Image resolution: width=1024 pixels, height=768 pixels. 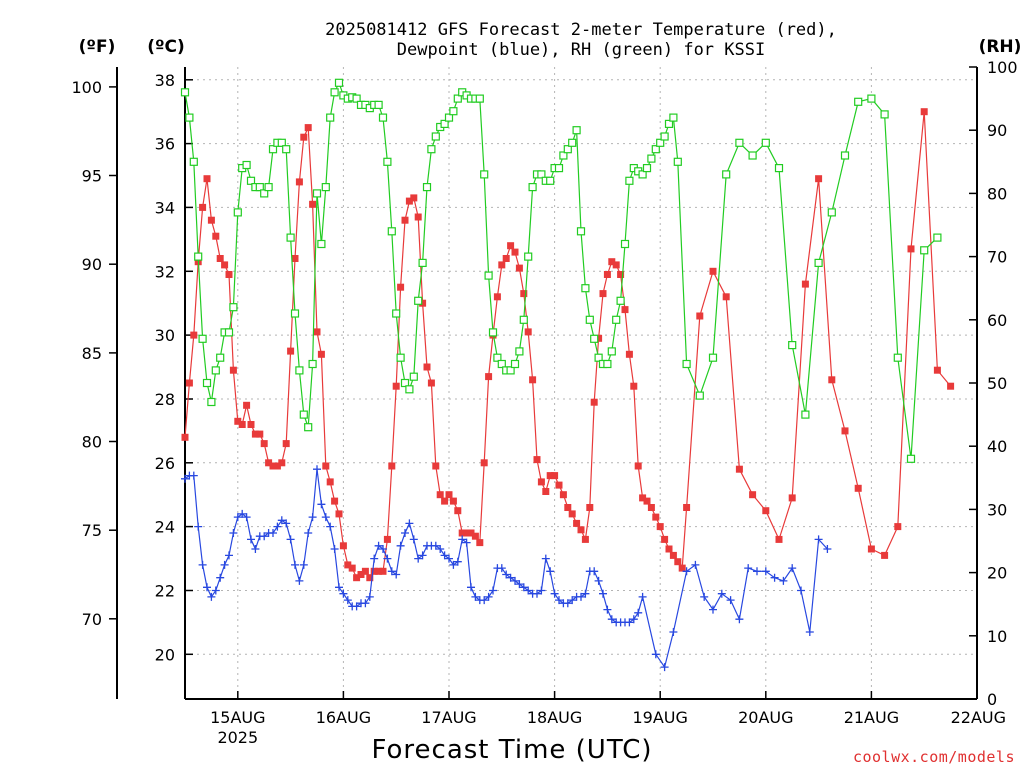 What do you see at coordinates (1000, 47) in the screenshot?
I see `rh-unit-label: (RH)` at bounding box center [1000, 47].